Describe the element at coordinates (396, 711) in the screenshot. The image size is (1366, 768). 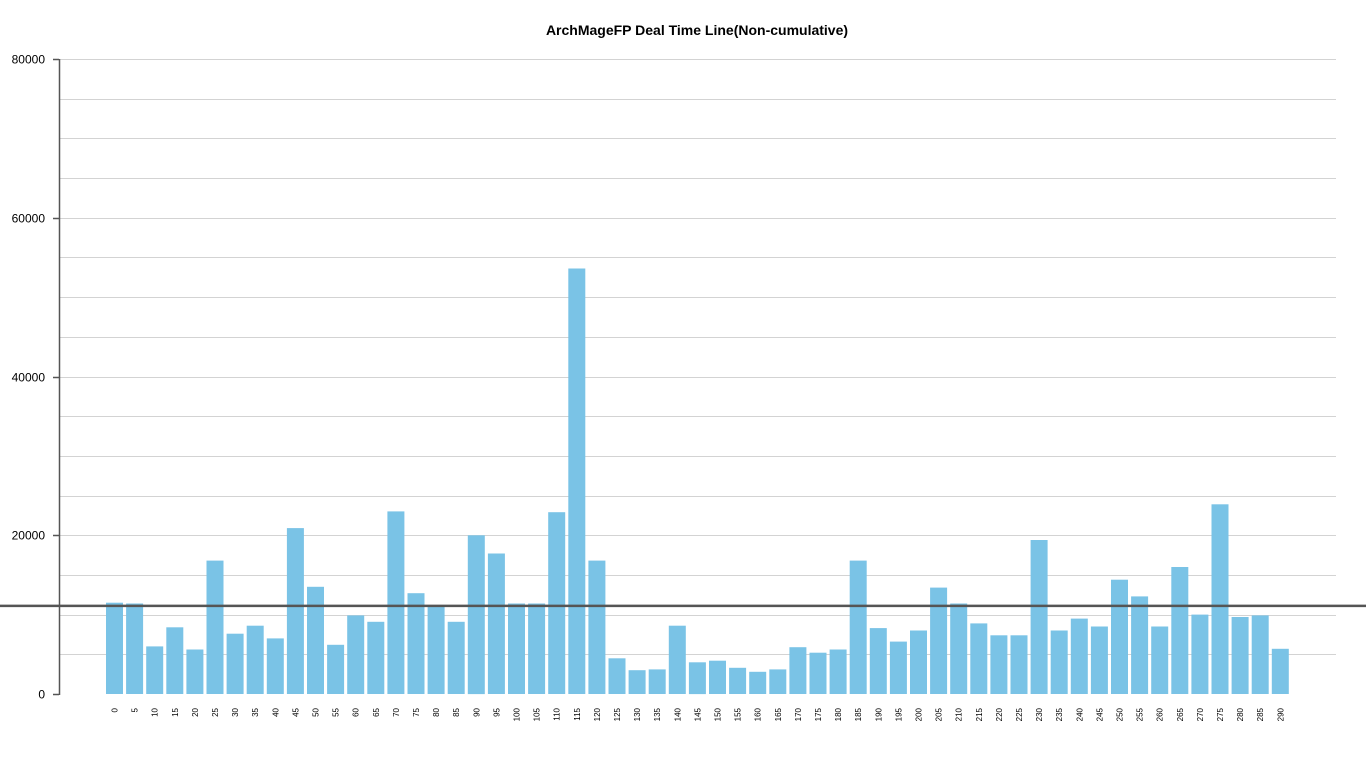
I see `x-tick-label: 70` at that location.